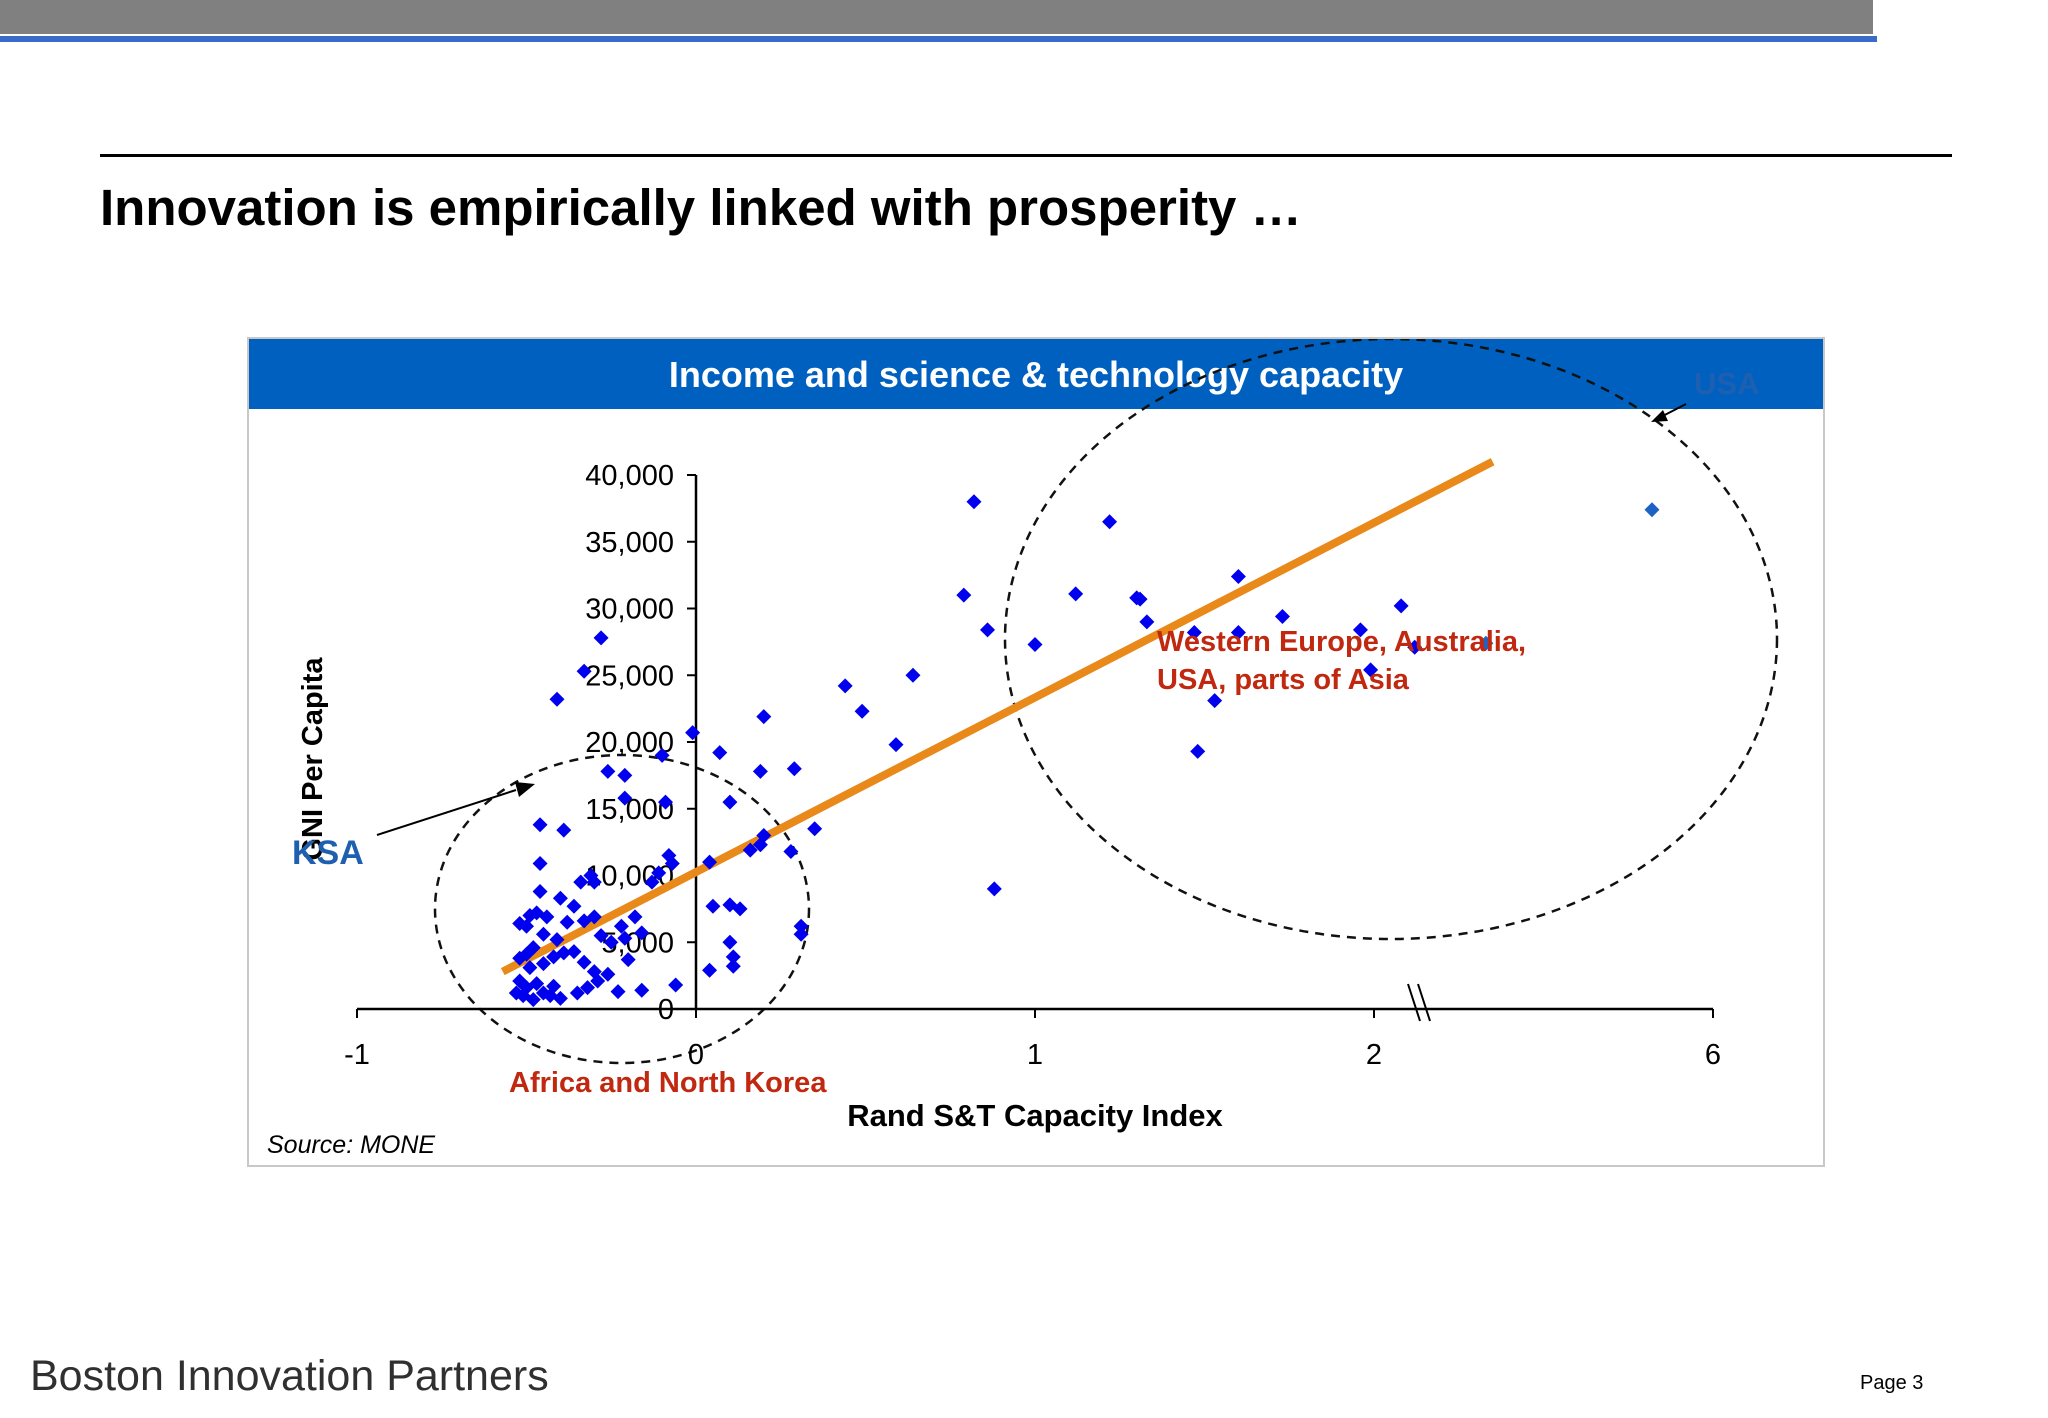 This screenshot has width=2048, height=1418. What do you see at coordinates (525, 789) in the screenshot?
I see `ksa-arrow-head` at bounding box center [525, 789].